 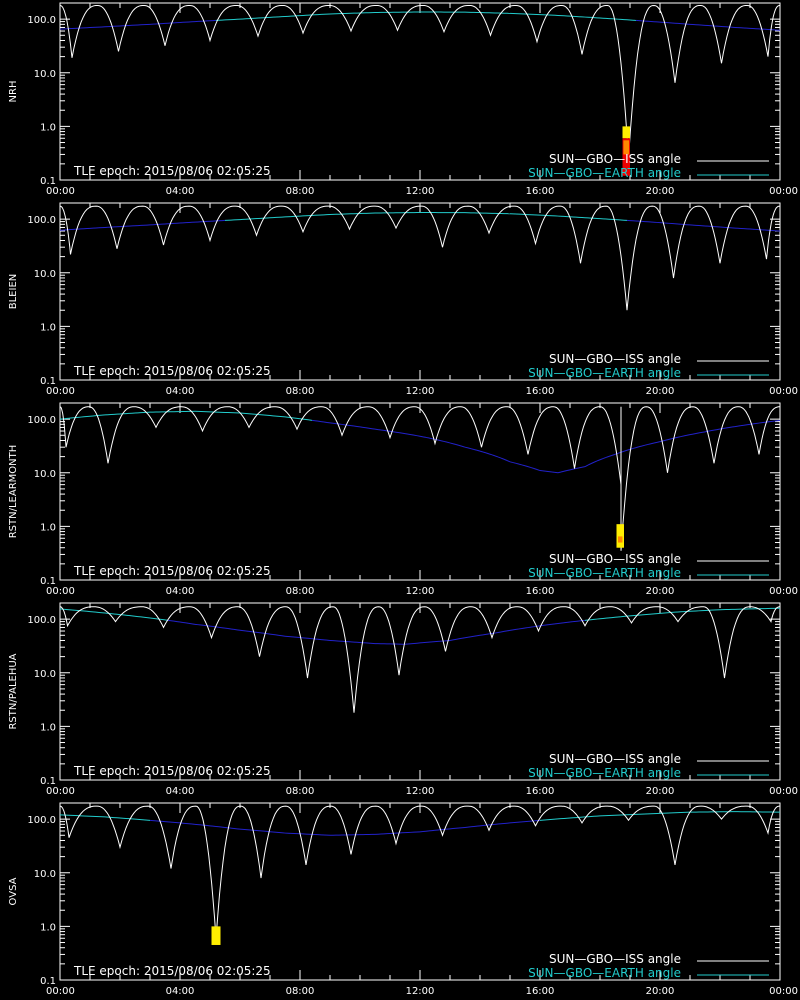 What do you see at coordinates (604, 173) in the screenshot?
I see `legend-label: SUN—GBO—EARTH angle` at bounding box center [604, 173].